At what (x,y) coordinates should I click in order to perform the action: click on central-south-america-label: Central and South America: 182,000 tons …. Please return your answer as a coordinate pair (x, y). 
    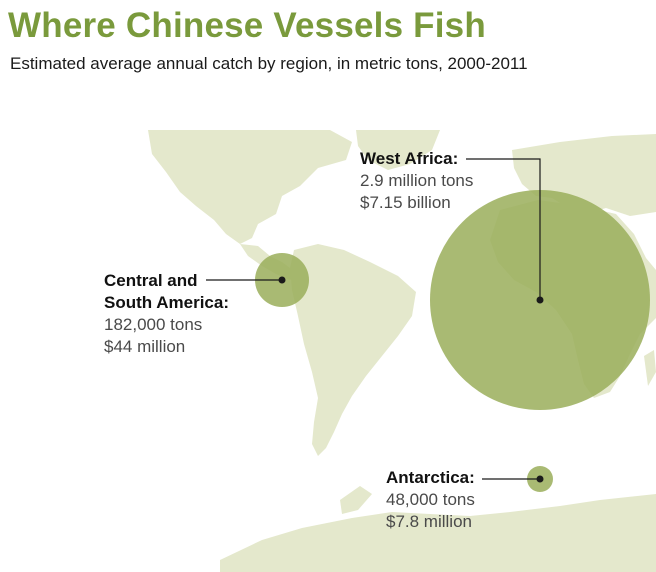
    Looking at the image, I should click on (166, 314).